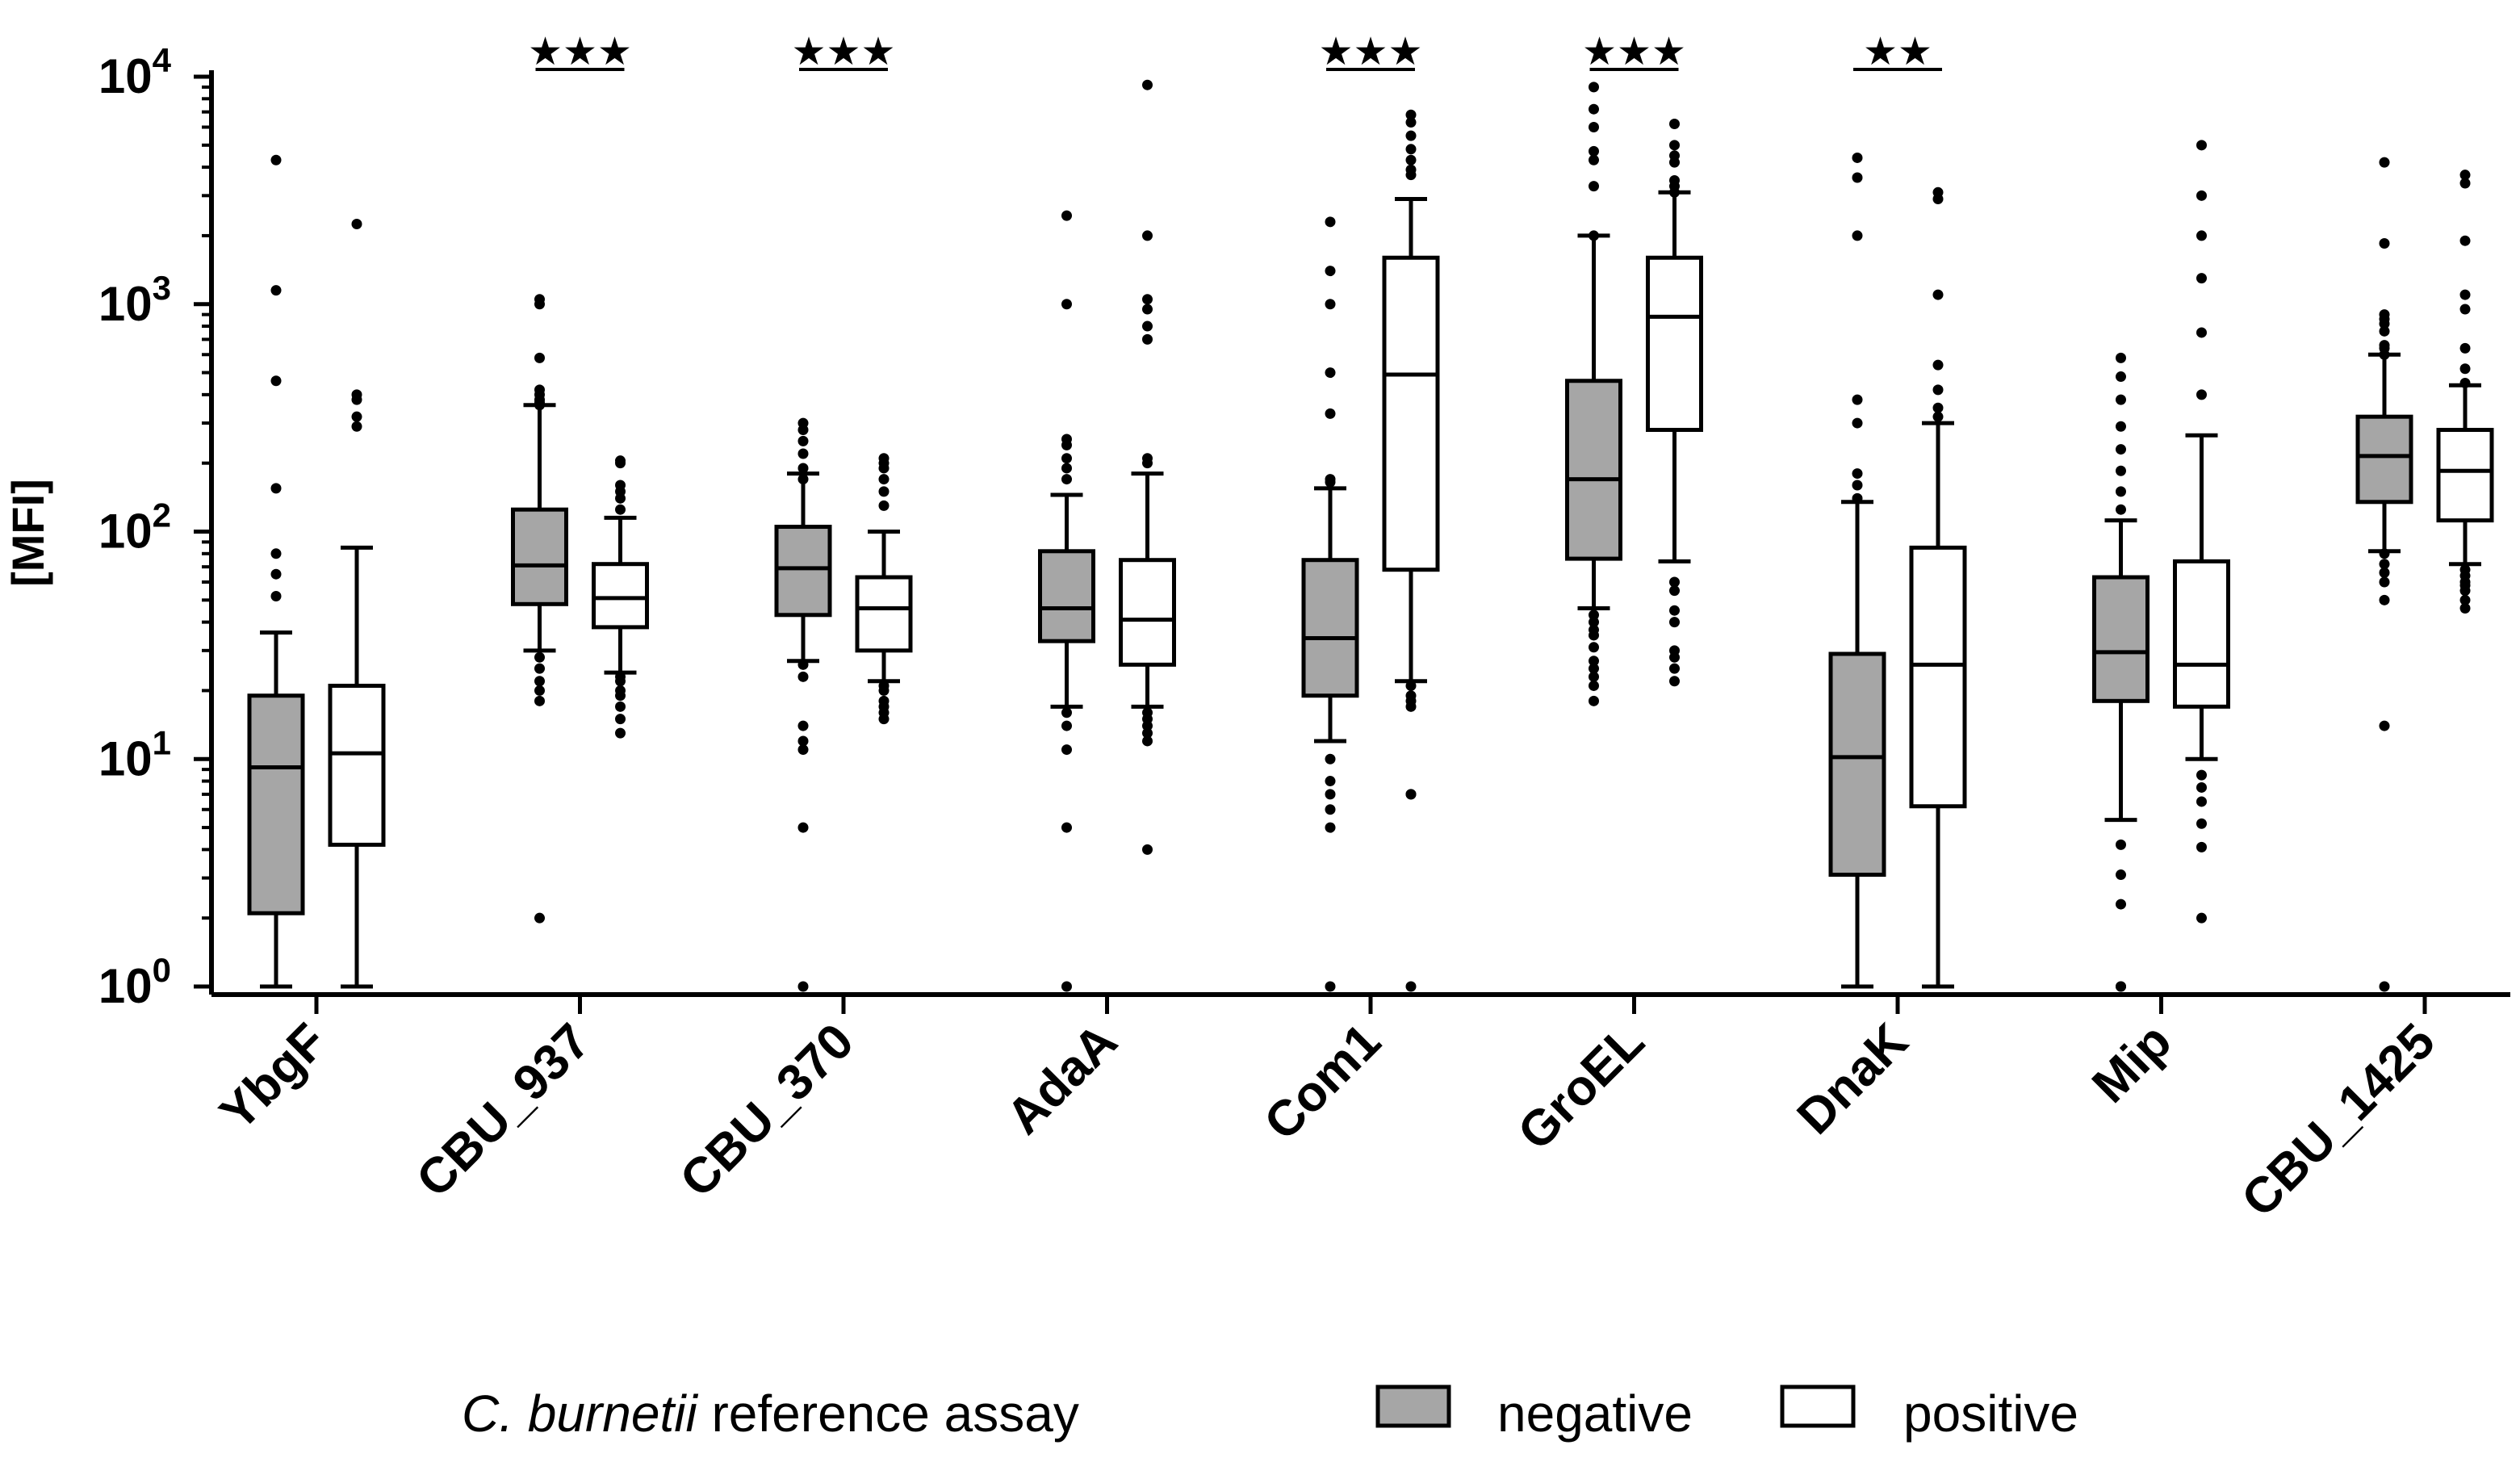  I want to click on x-category-label: DnaK, so click(1853, 1079).